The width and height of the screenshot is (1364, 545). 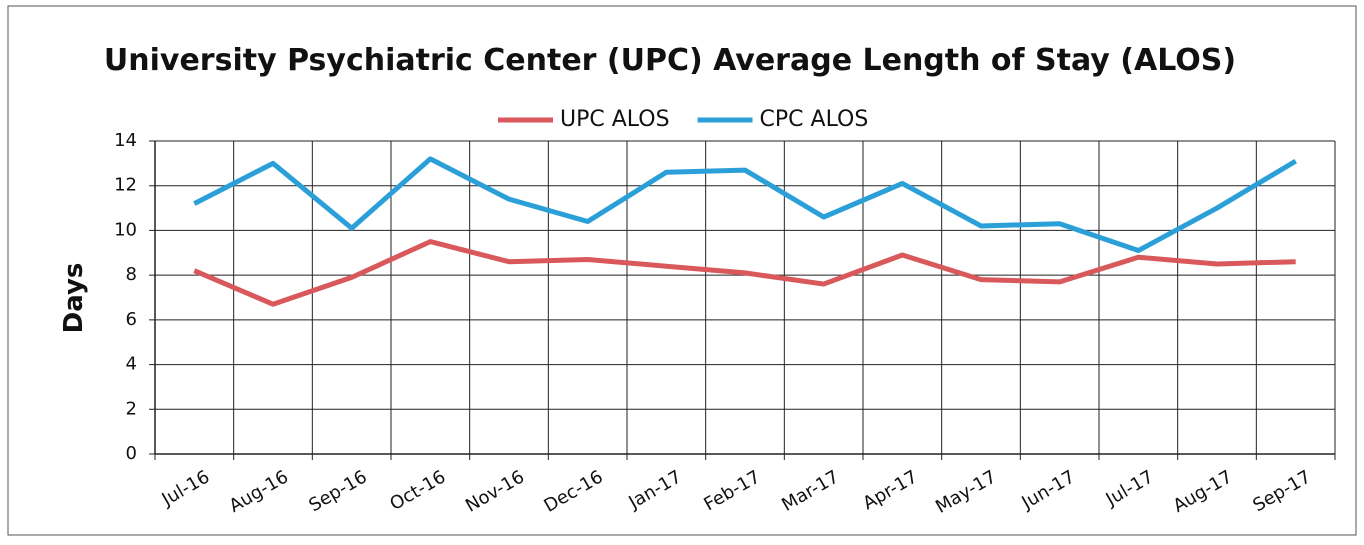 I want to click on y-tick-label: 14, so click(x=125, y=140).